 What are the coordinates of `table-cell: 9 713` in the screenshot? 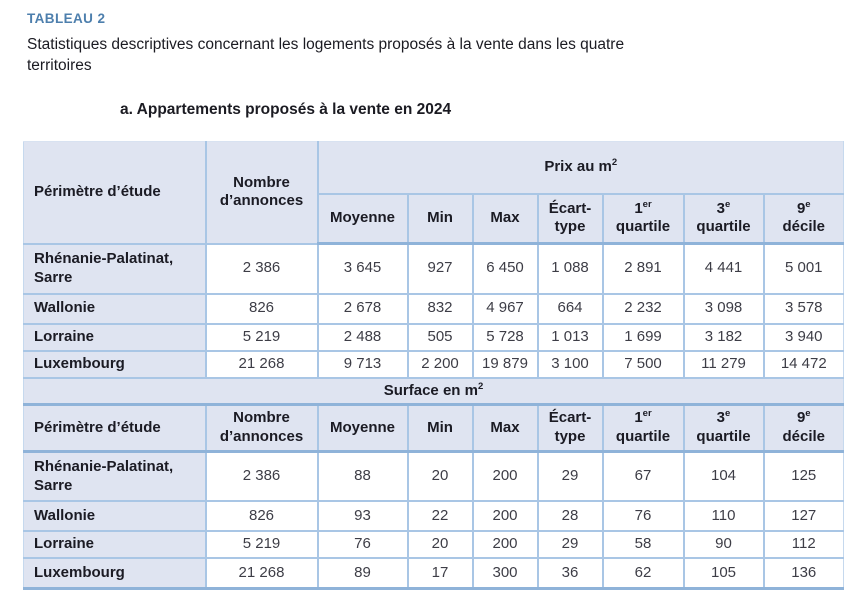 It's located at (362, 364).